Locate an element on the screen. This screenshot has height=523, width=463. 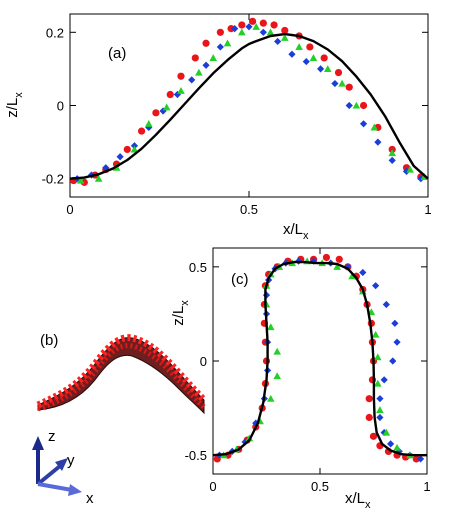
x-axis-title-sub-a: x is located at coordinates (306, 236).